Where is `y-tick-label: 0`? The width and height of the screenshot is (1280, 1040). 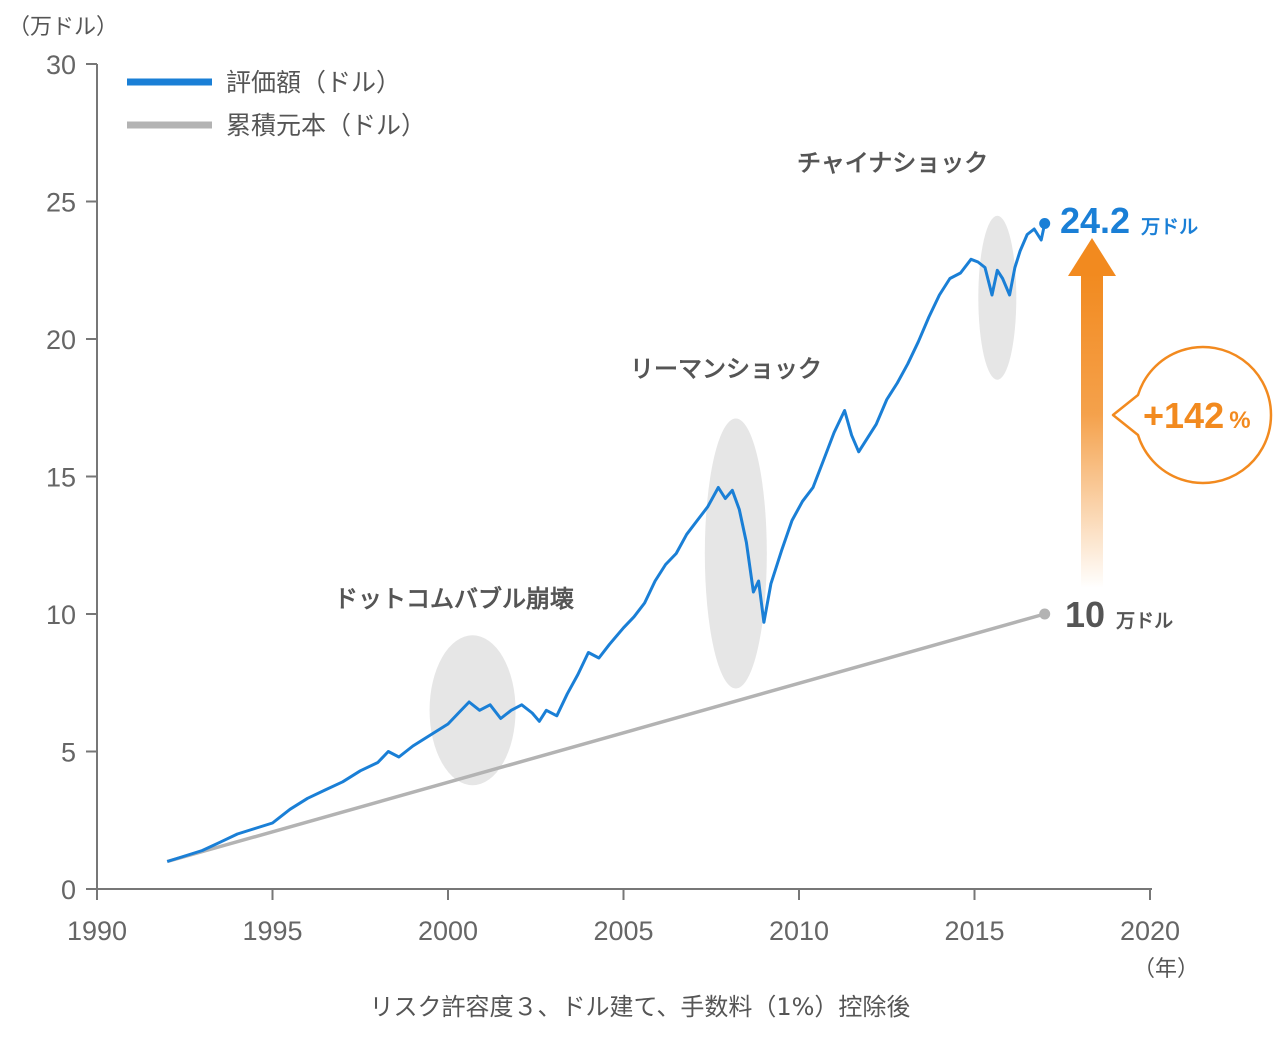 y-tick-label: 0 is located at coordinates (68, 890).